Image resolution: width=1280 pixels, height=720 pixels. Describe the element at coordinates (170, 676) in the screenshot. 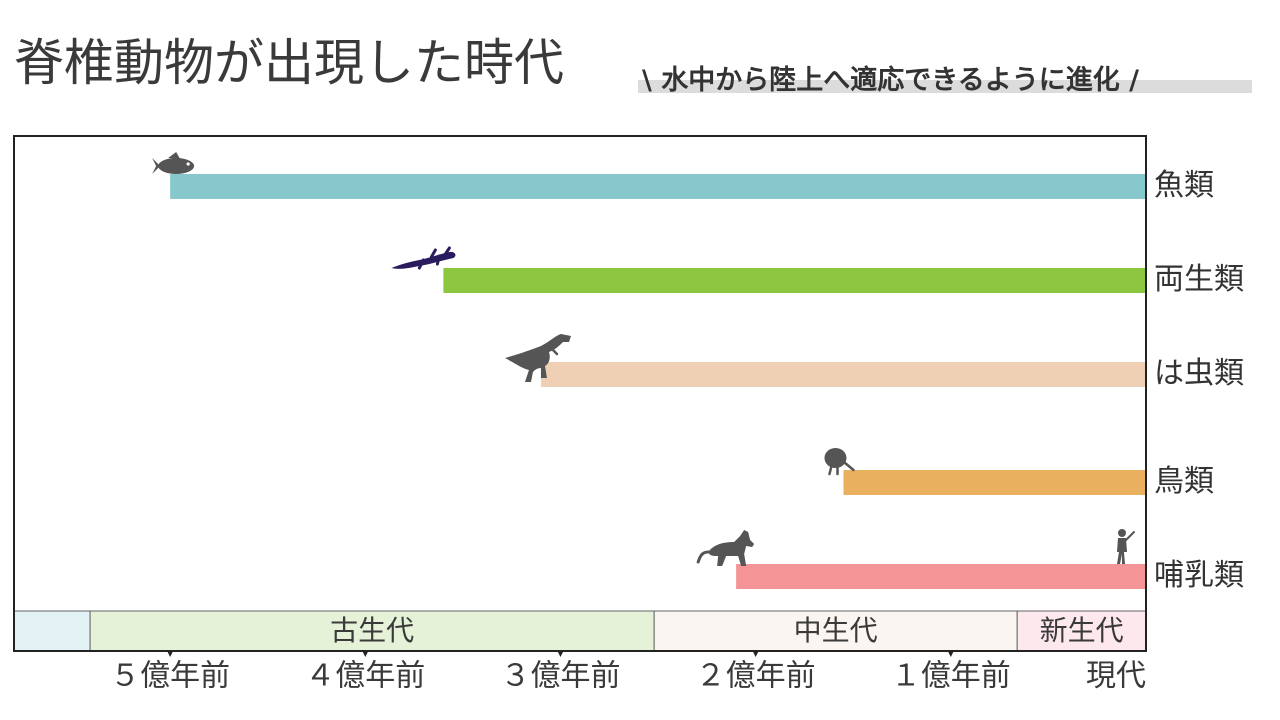

I see `tick-label: ５億年前` at that location.